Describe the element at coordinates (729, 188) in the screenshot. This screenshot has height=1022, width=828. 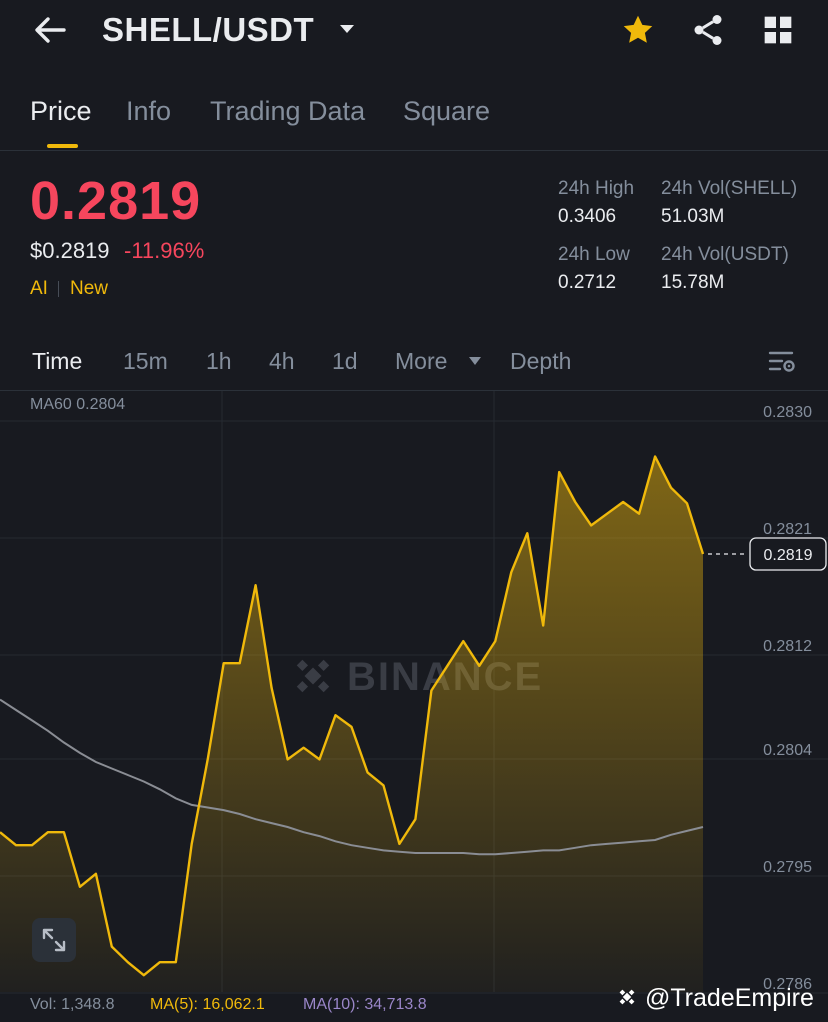
I see `vol-base-label: 24h Vol(SHELL)` at that location.